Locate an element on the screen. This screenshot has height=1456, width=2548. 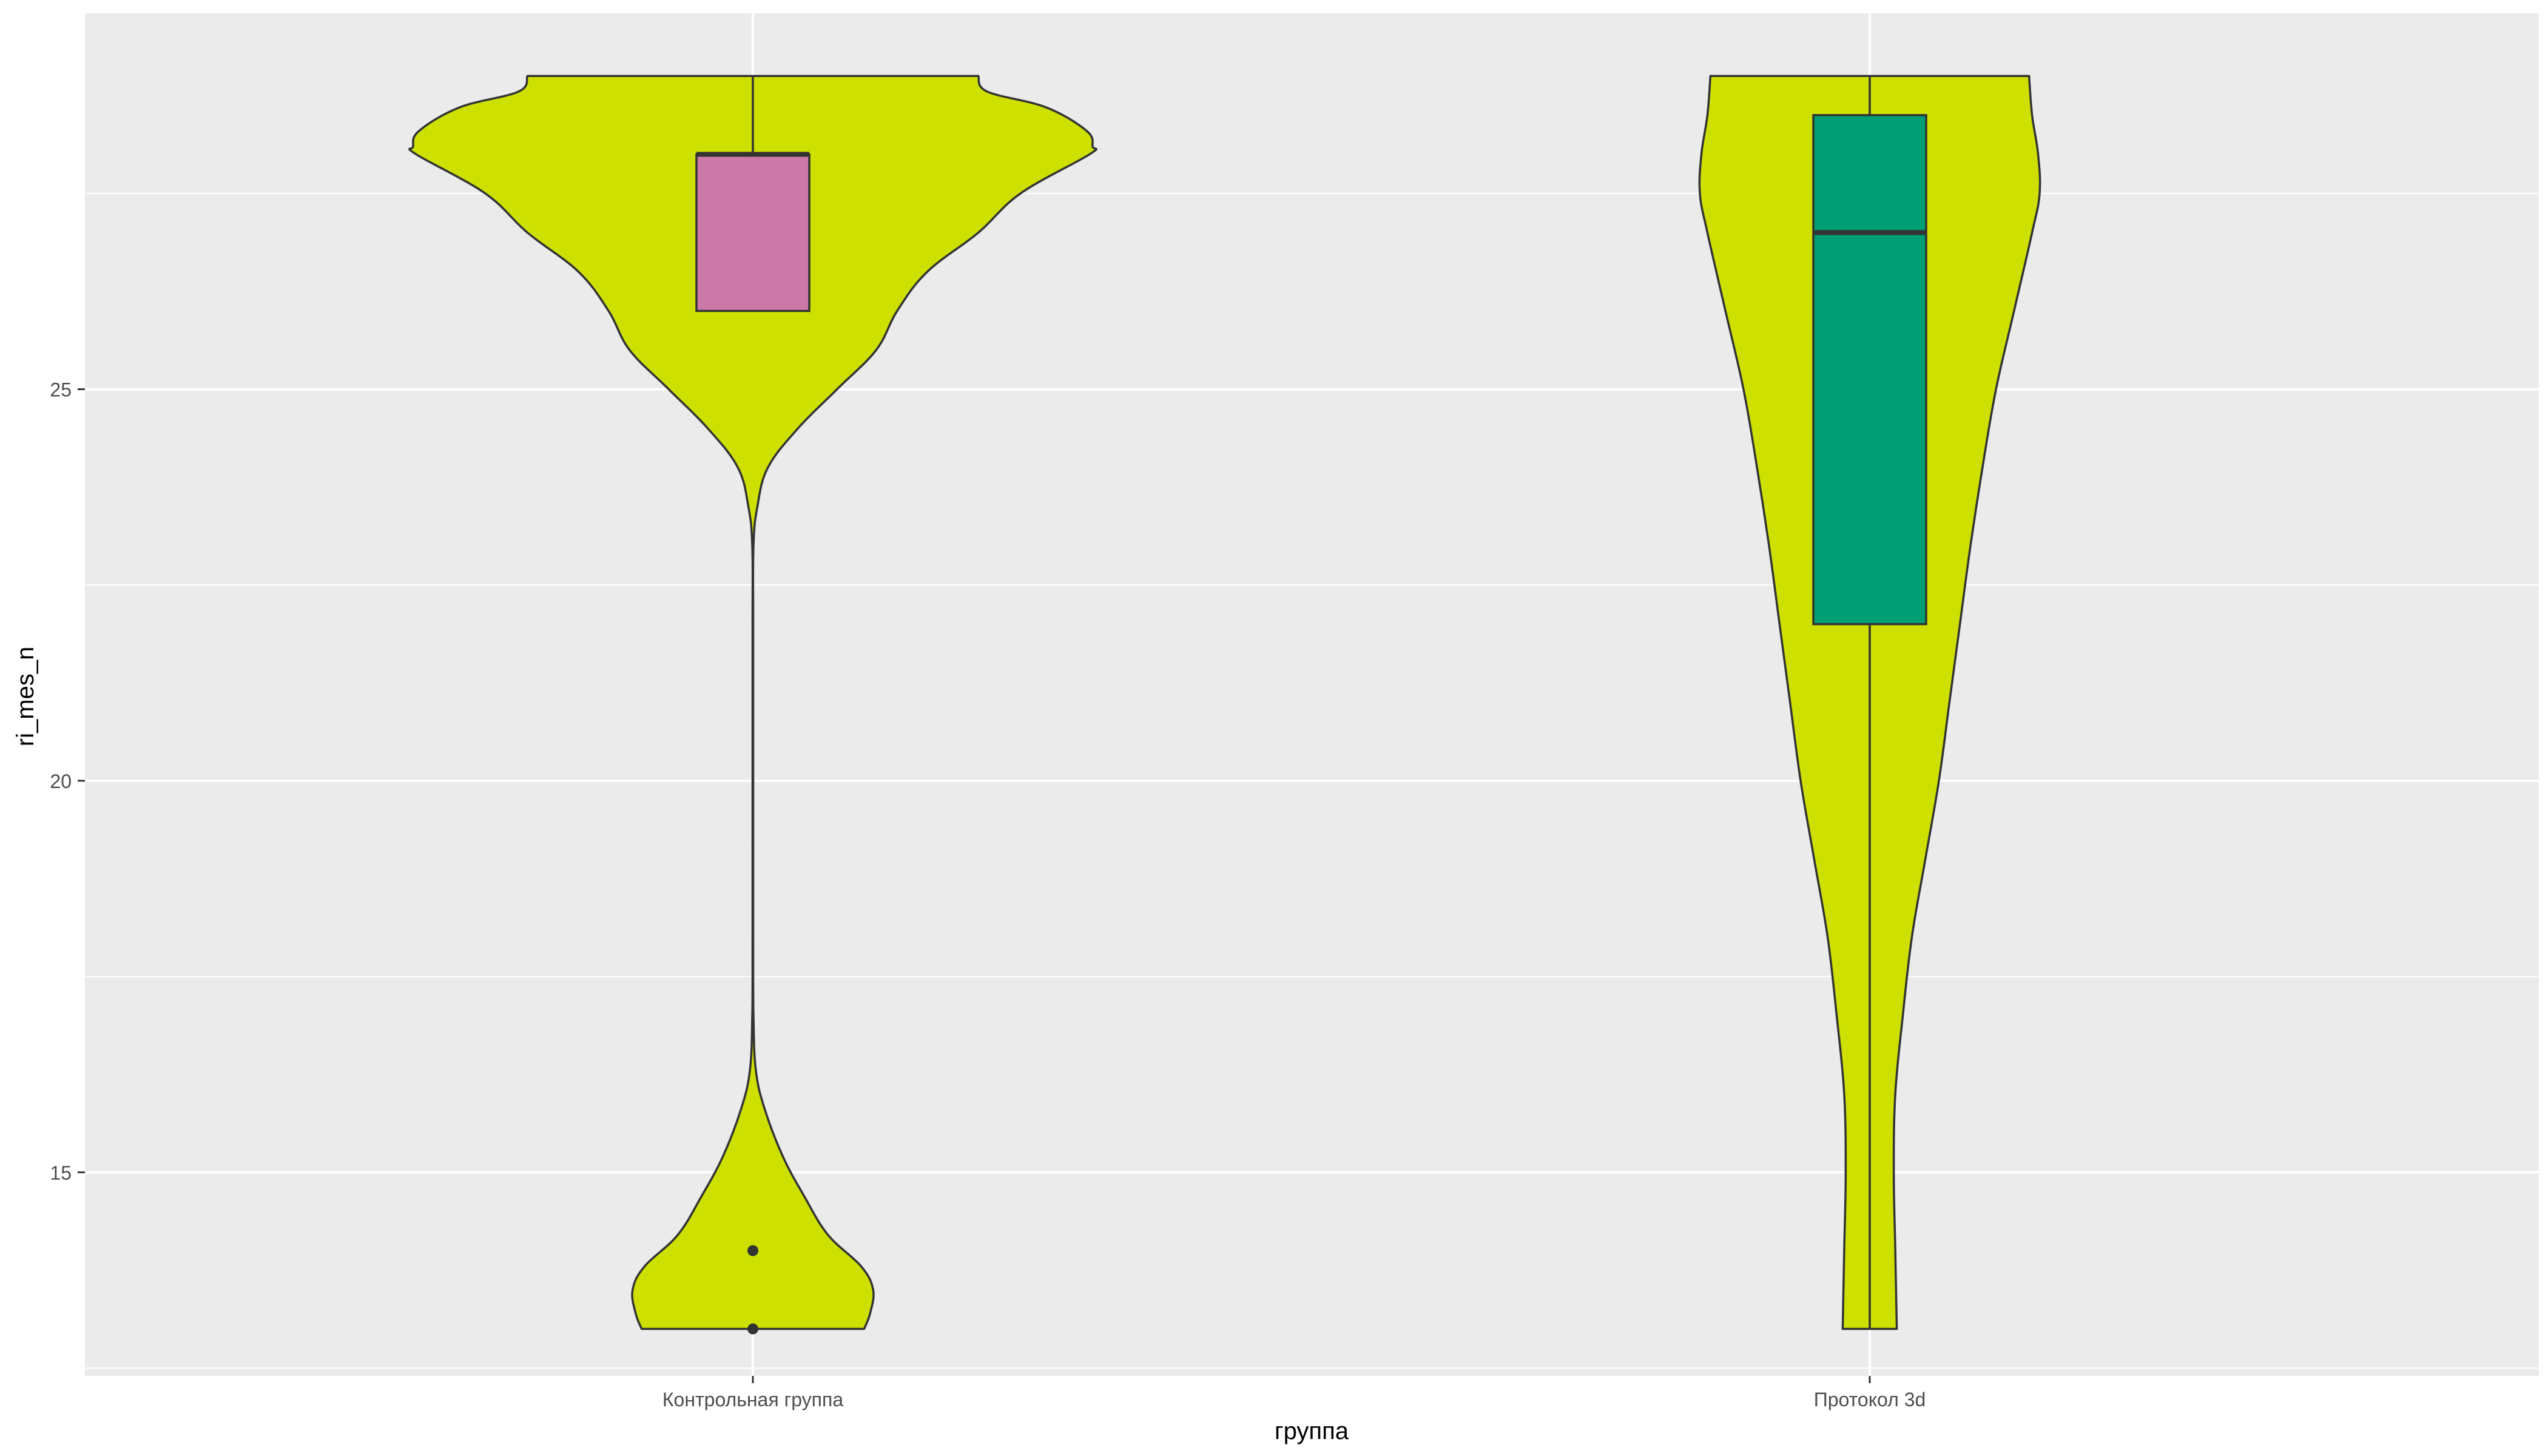
y-tick-label: 15 is located at coordinates (61, 1173).